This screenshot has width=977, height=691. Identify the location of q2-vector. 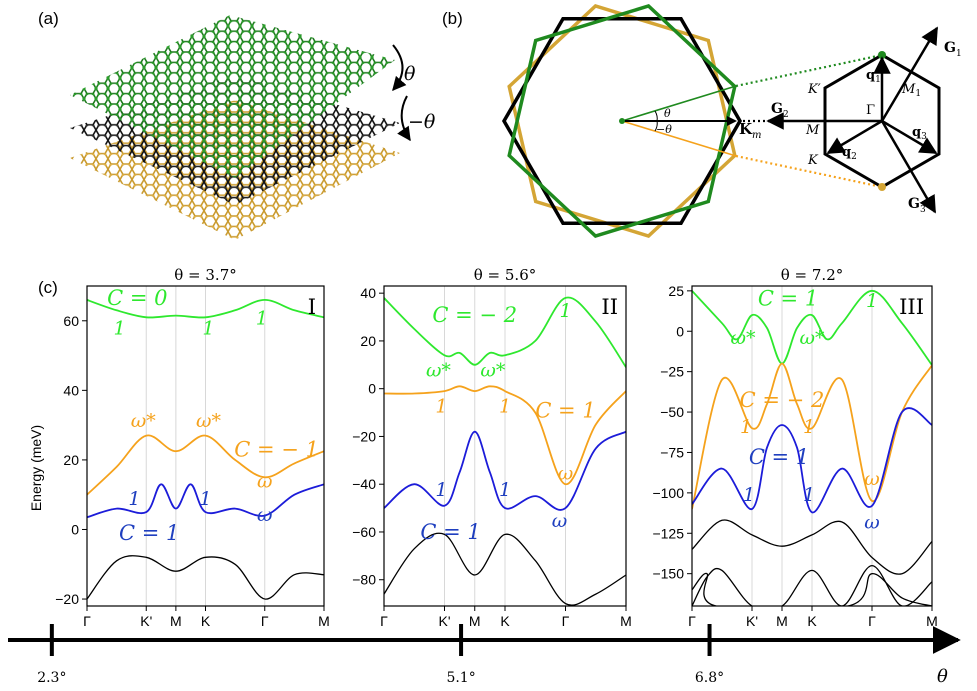
(854, 137).